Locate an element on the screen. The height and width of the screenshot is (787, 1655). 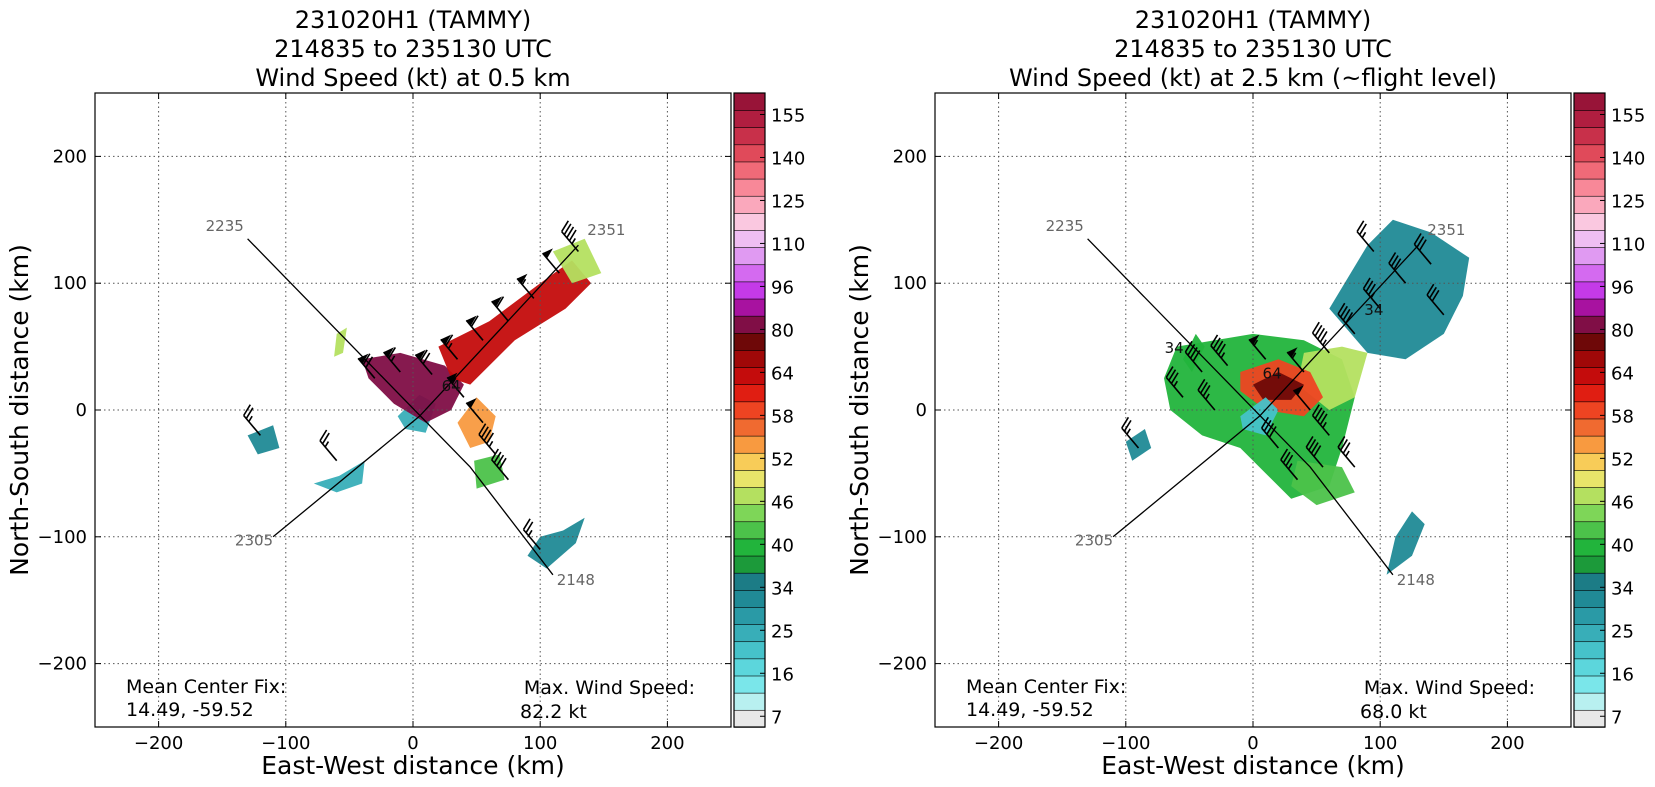
x-tick-label: −200 is located at coordinates (158, 743).